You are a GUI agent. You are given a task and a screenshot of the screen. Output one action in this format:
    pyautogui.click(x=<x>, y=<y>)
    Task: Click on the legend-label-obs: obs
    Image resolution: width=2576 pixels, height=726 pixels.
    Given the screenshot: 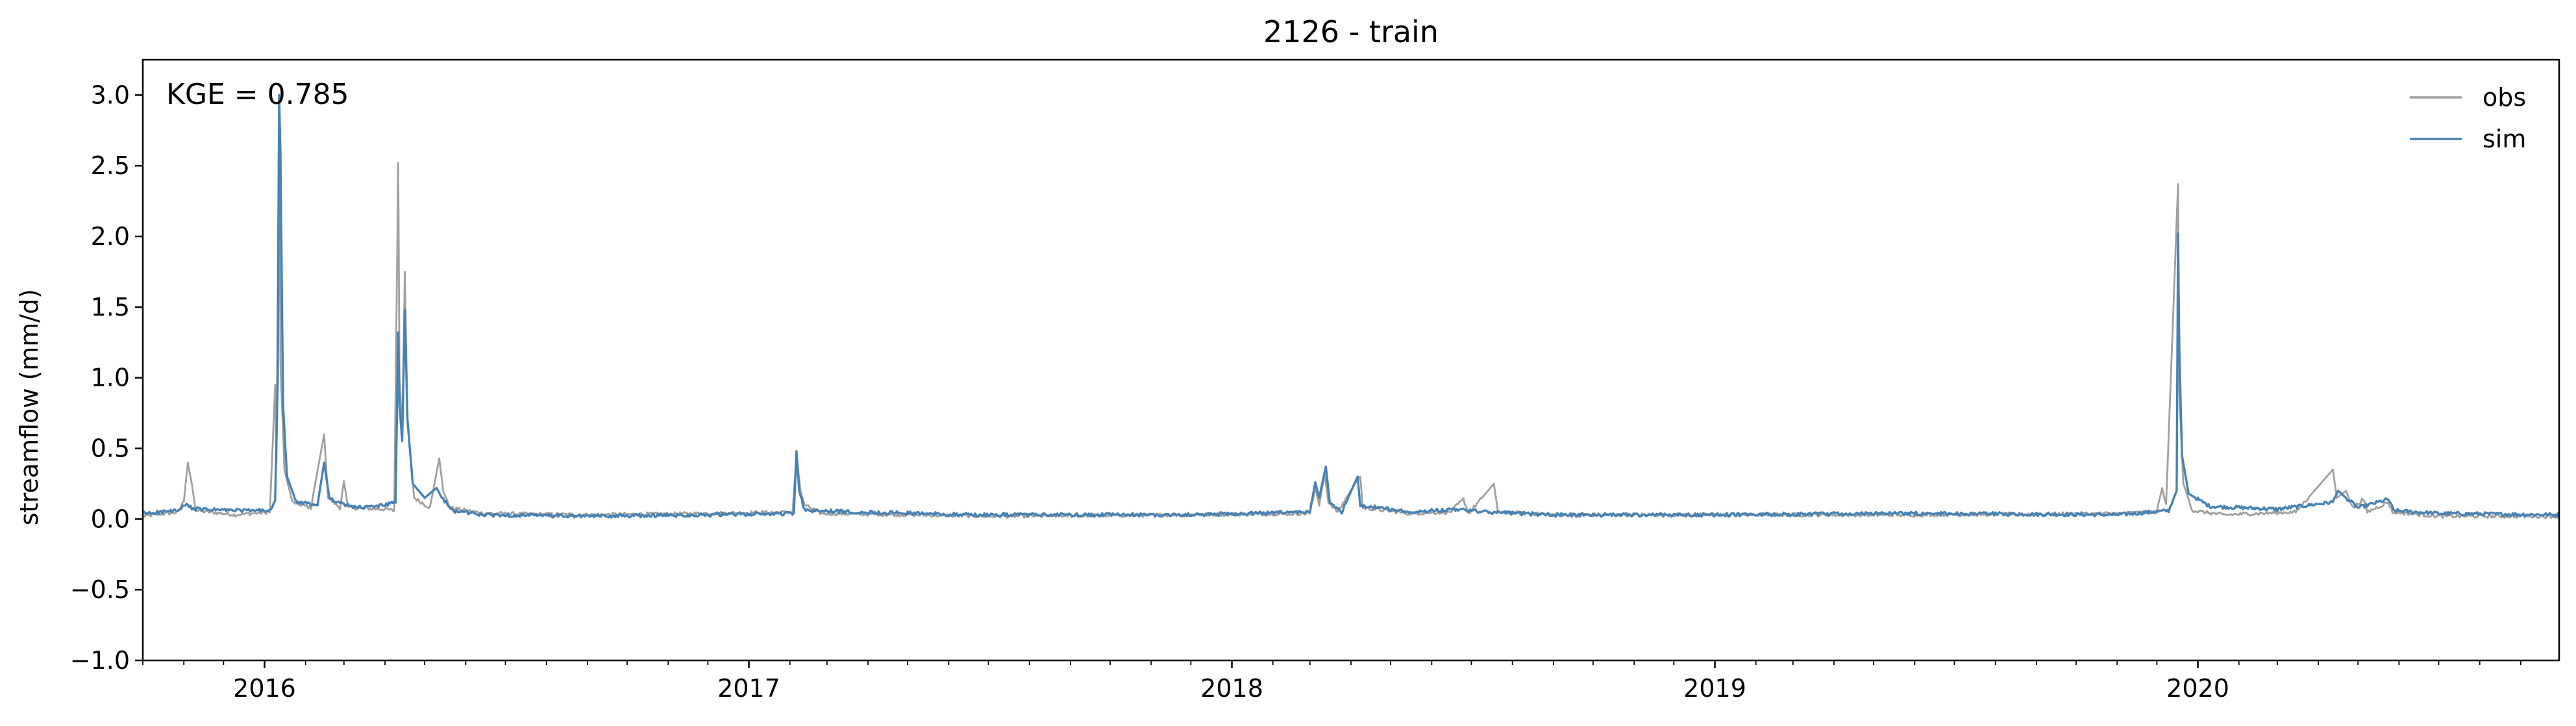 What is the action you would take?
    pyautogui.click(x=2504, y=97)
    